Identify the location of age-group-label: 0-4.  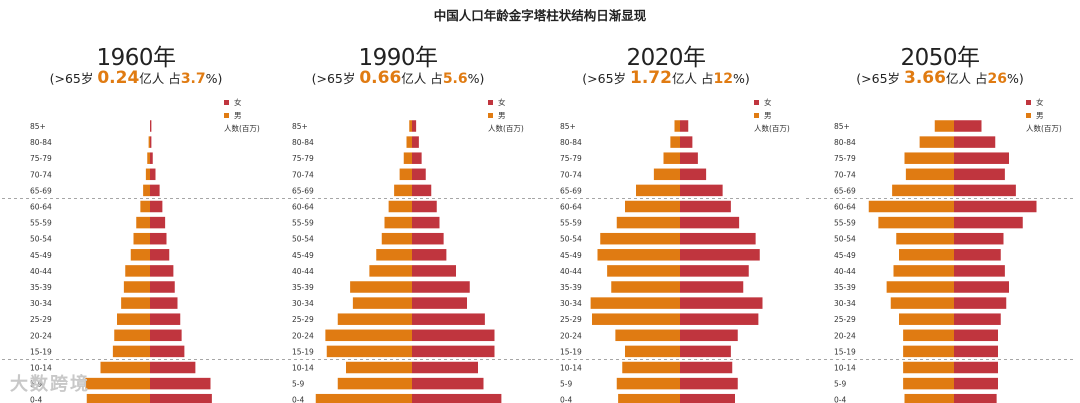
(566, 399).